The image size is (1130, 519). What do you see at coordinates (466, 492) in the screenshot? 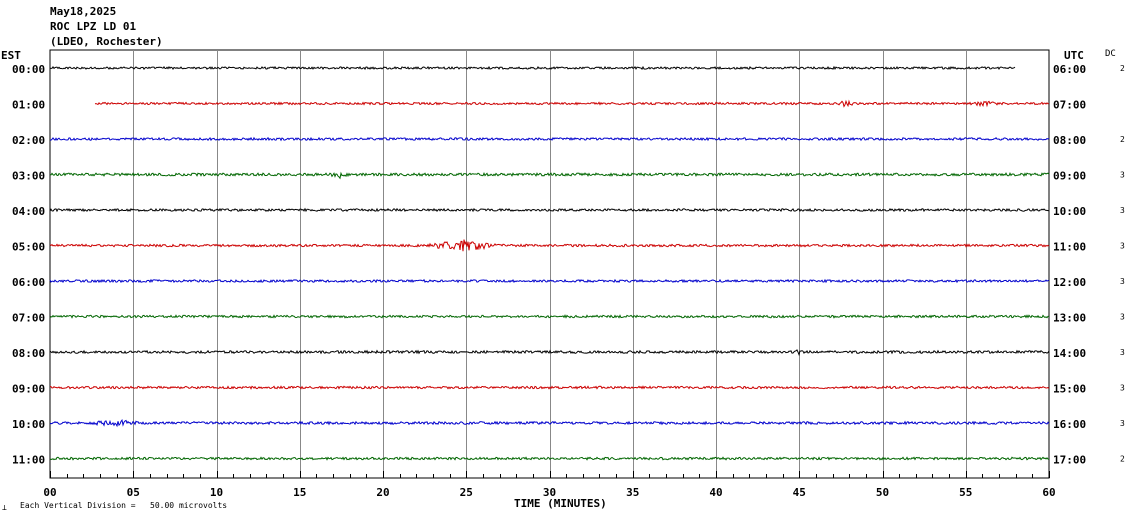
I see `x-tick-label-25: 25` at bounding box center [466, 492].